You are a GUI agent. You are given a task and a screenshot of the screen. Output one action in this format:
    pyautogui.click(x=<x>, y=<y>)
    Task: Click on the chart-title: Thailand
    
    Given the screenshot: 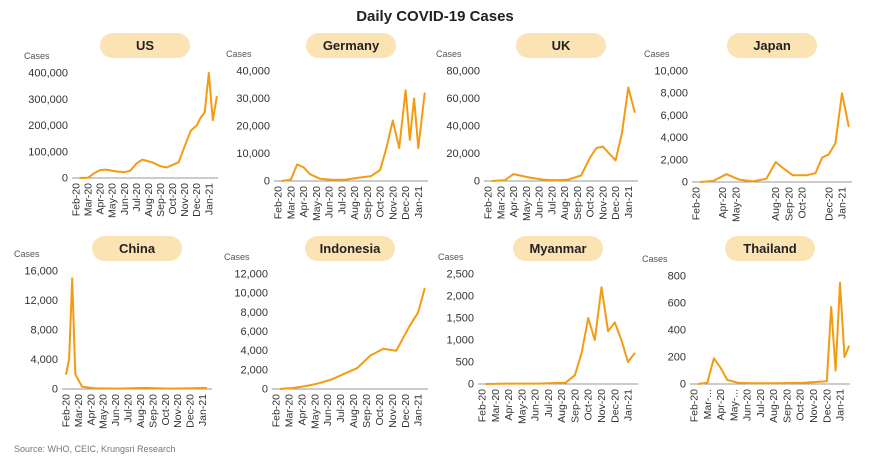 What is the action you would take?
    pyautogui.click(x=770, y=248)
    